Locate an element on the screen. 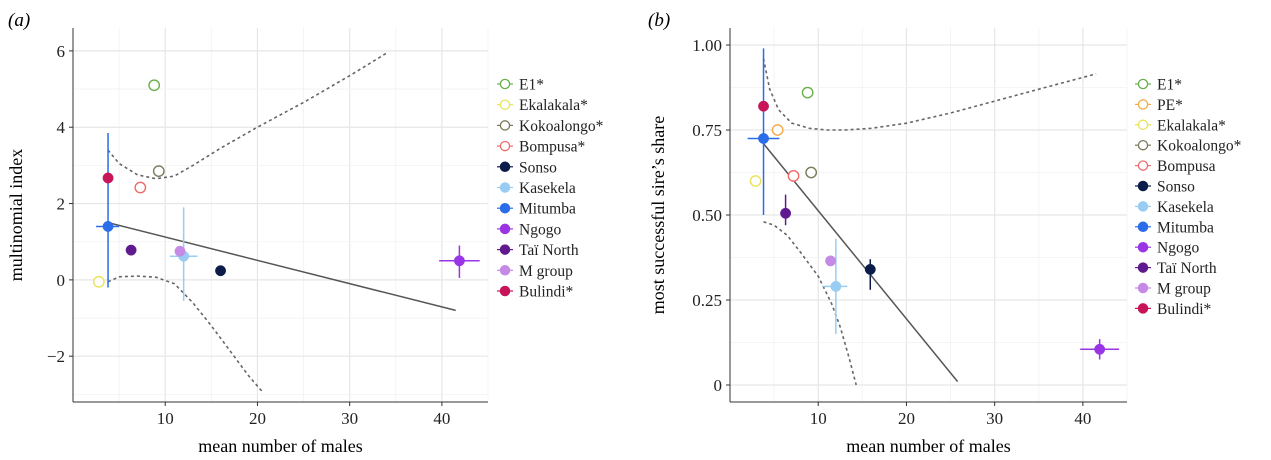 The height and width of the screenshot is (460, 1271). y-axis-title: multinomial index is located at coordinates (16, 215).